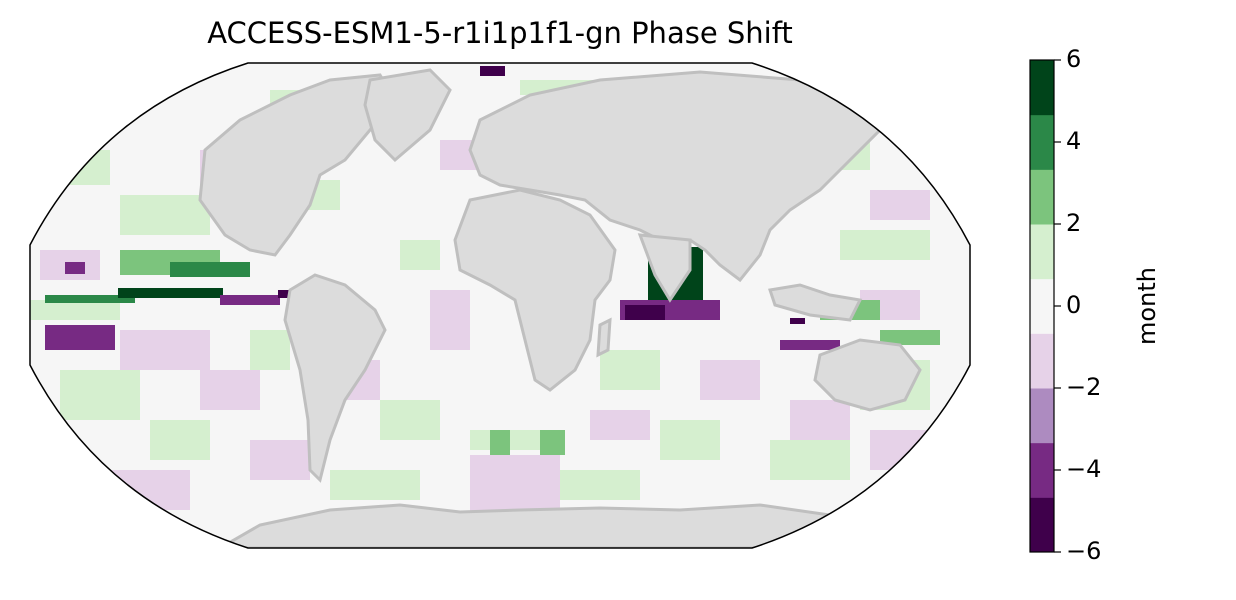  What do you see at coordinates (1073, 141) in the screenshot?
I see `colorbar-tick-label: 4` at bounding box center [1073, 141].